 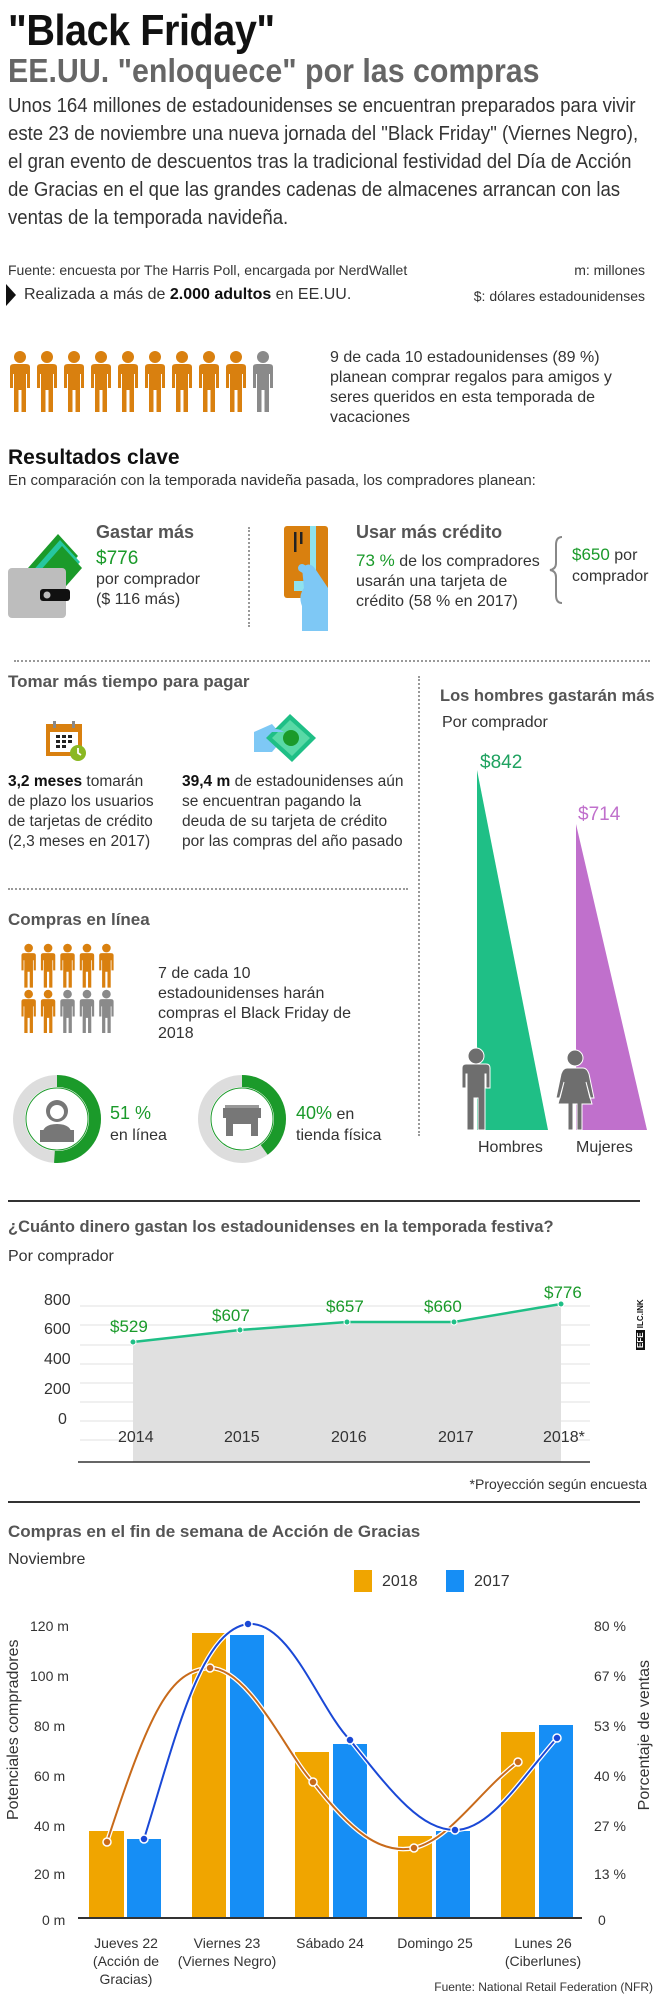 What do you see at coordinates (349, 1437) in the screenshot?
I see `xtick: 2016` at bounding box center [349, 1437].